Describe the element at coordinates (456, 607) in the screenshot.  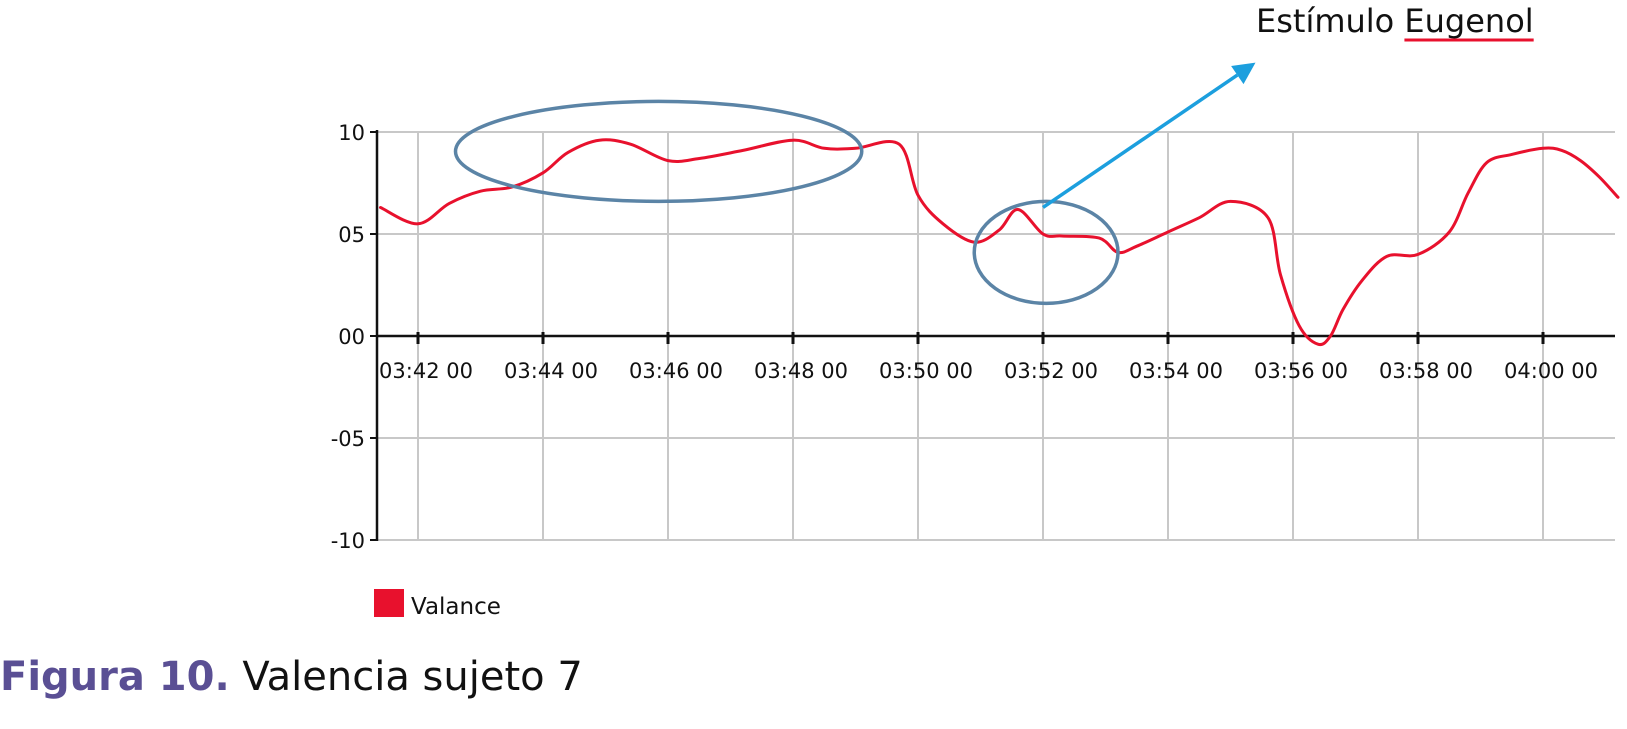
I see `legend-label: Valance` at that location.